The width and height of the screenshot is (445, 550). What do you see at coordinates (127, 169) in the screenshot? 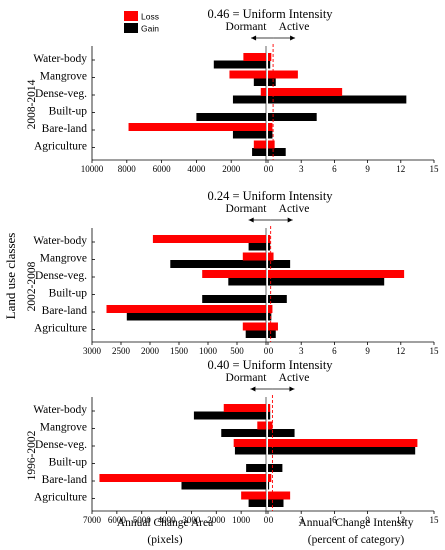
I see `left-tick-label: 8000` at bounding box center [127, 169].